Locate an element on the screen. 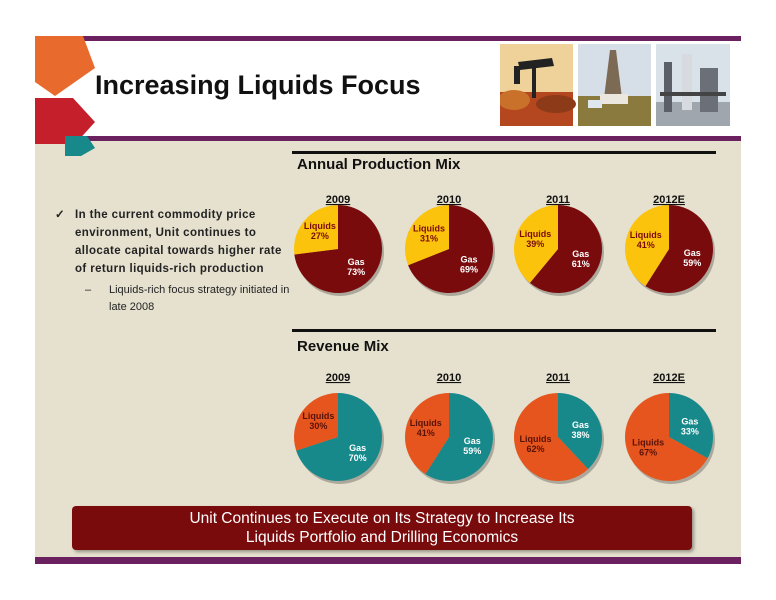 The height and width of the screenshot is (600, 776). revenue-gas-label: Gas 59% is located at coordinates (472, 446).